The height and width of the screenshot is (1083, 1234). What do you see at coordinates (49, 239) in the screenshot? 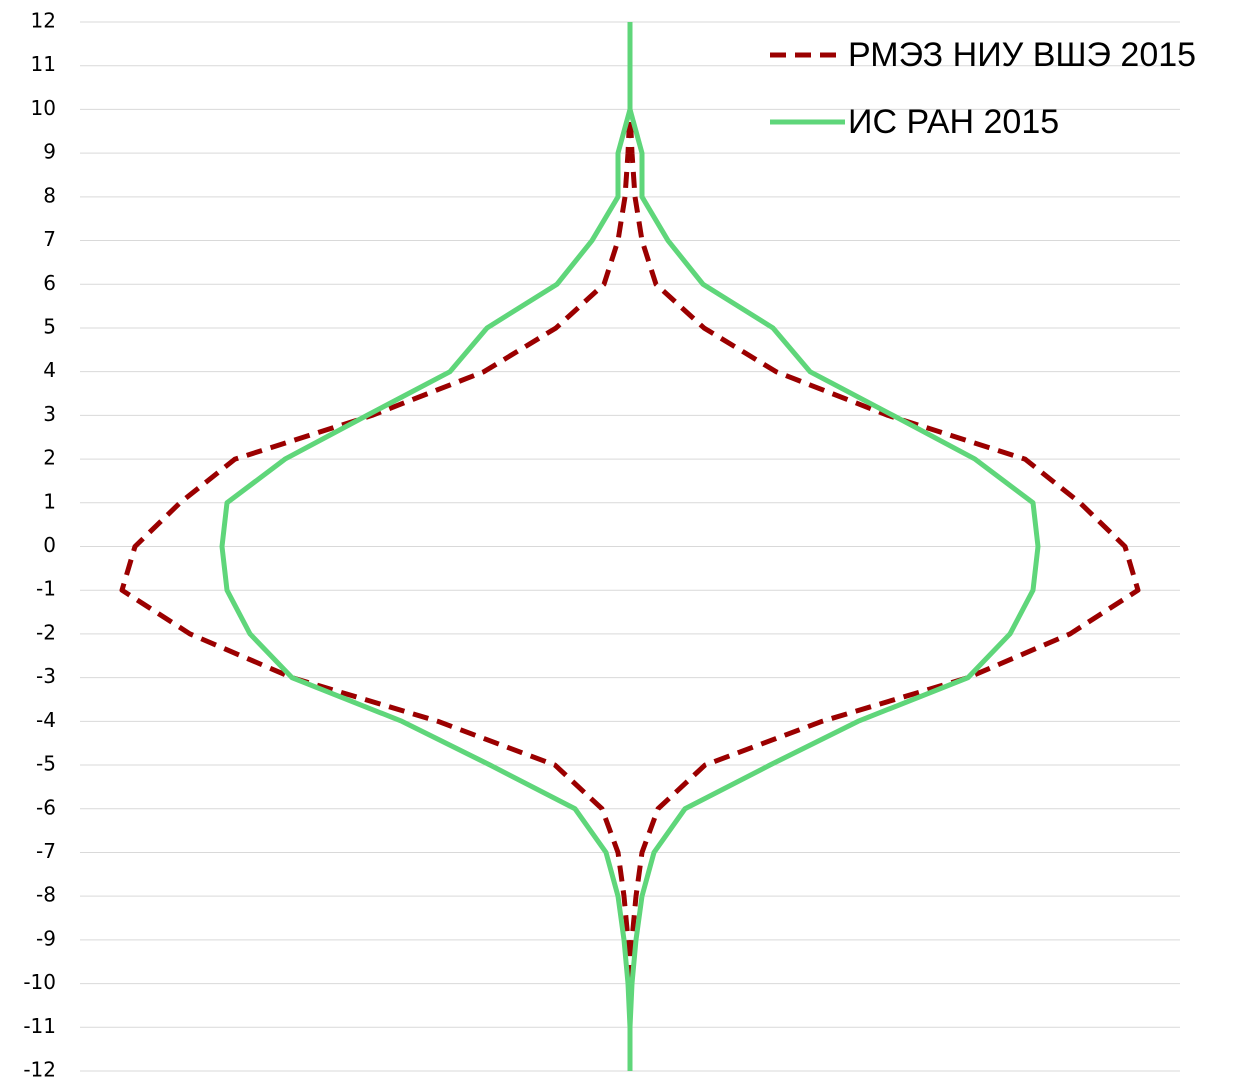
I see `y-tick-label: 7` at bounding box center [49, 239].